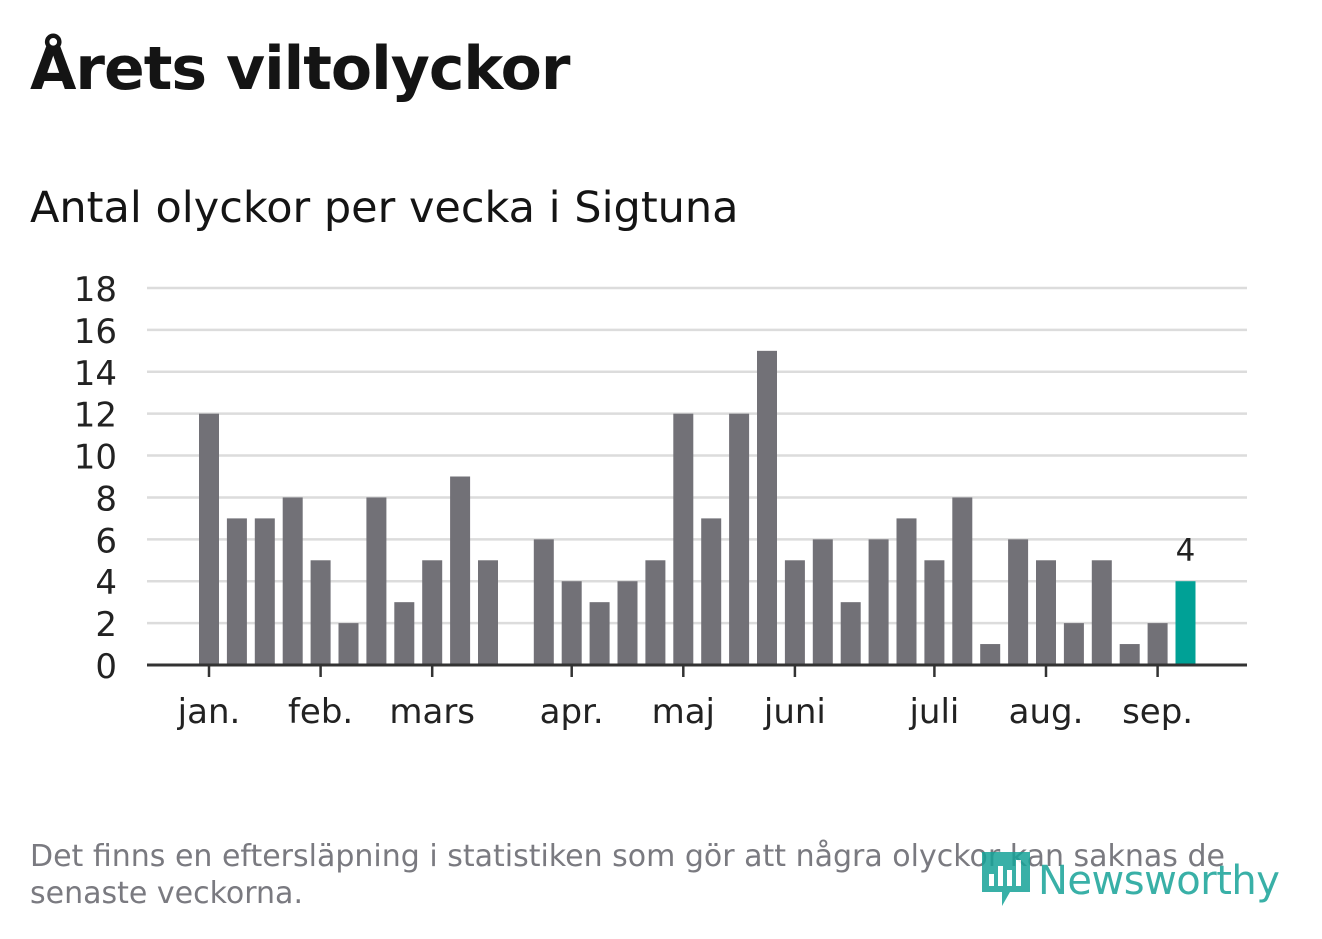 The height and width of the screenshot is (939, 1322). I want to click on y-tick-label: 4, so click(106, 583).